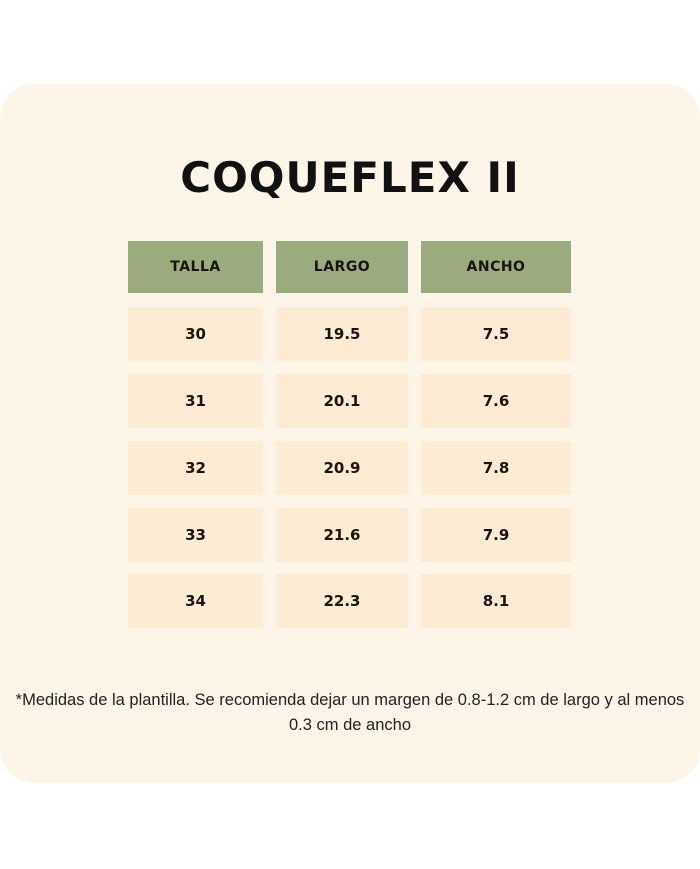  What do you see at coordinates (342, 468) in the screenshot?
I see `table-cell: 20.9` at bounding box center [342, 468].